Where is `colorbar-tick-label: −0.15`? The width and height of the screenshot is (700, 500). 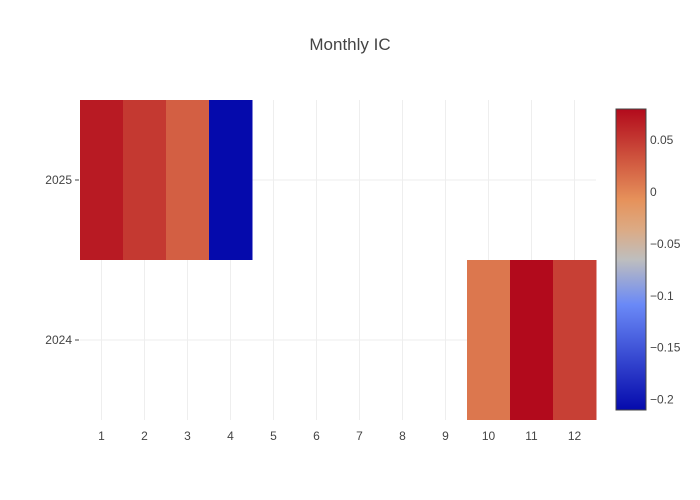
colorbar-tick-label: −0.15 is located at coordinates (665, 348).